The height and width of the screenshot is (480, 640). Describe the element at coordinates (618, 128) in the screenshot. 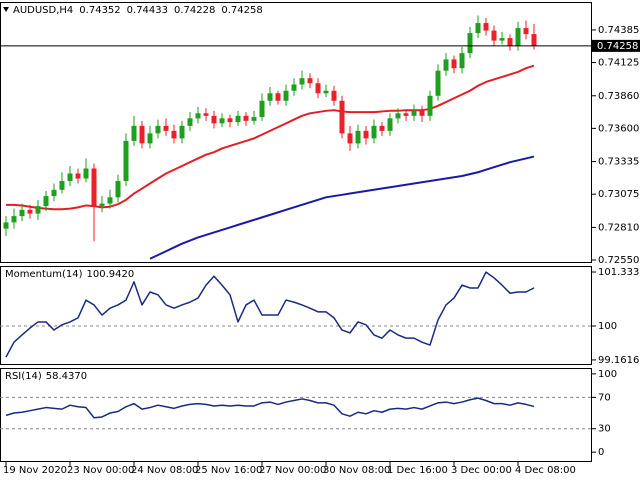

I see `y-tick-label: 0.73600` at that location.